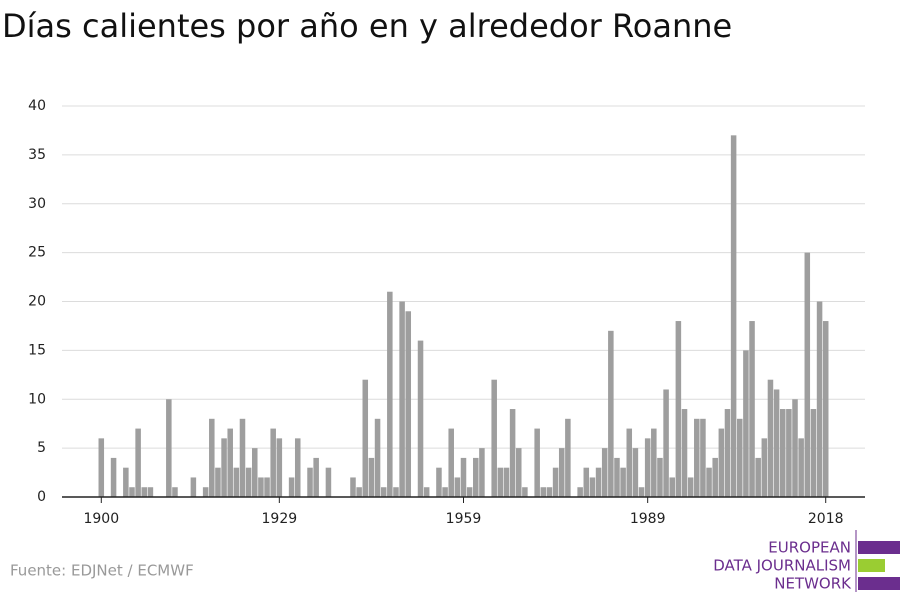 Image resolution: width=900 pixels, height=600 pixels. I want to click on logo-text: EUROPEAN, so click(809, 548).